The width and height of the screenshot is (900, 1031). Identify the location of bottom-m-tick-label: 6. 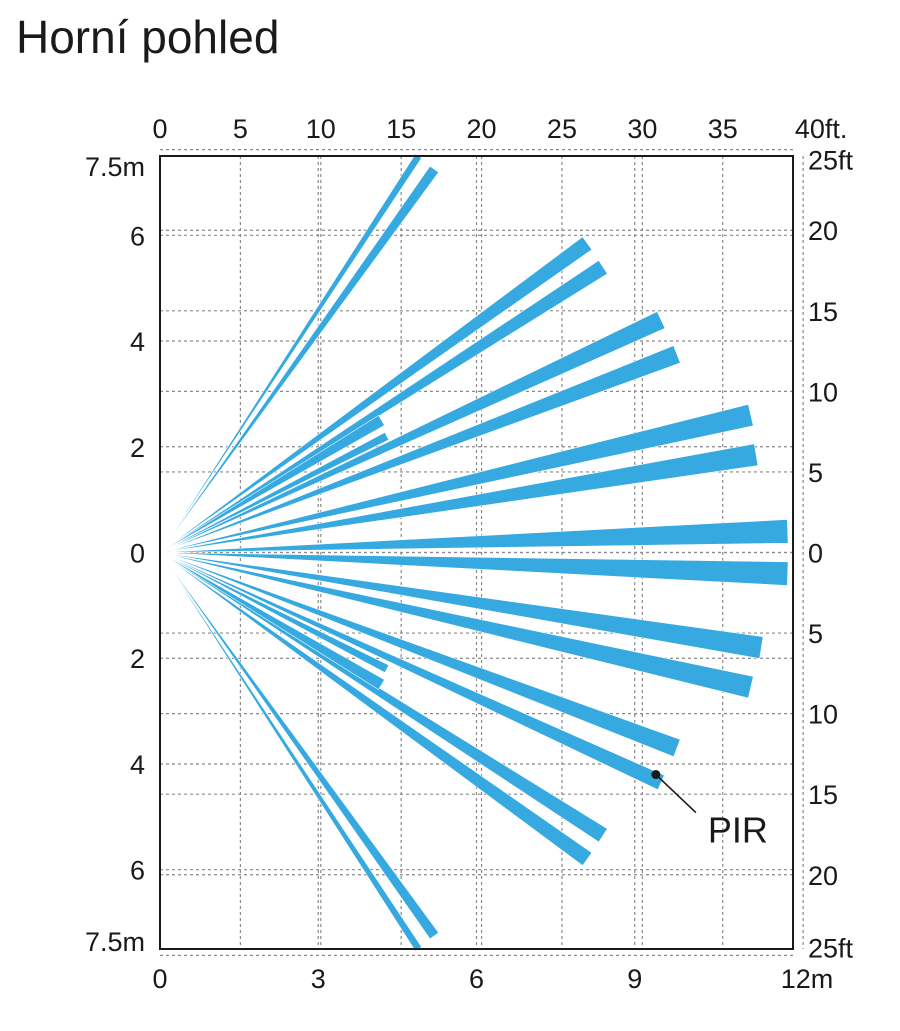
(476, 979).